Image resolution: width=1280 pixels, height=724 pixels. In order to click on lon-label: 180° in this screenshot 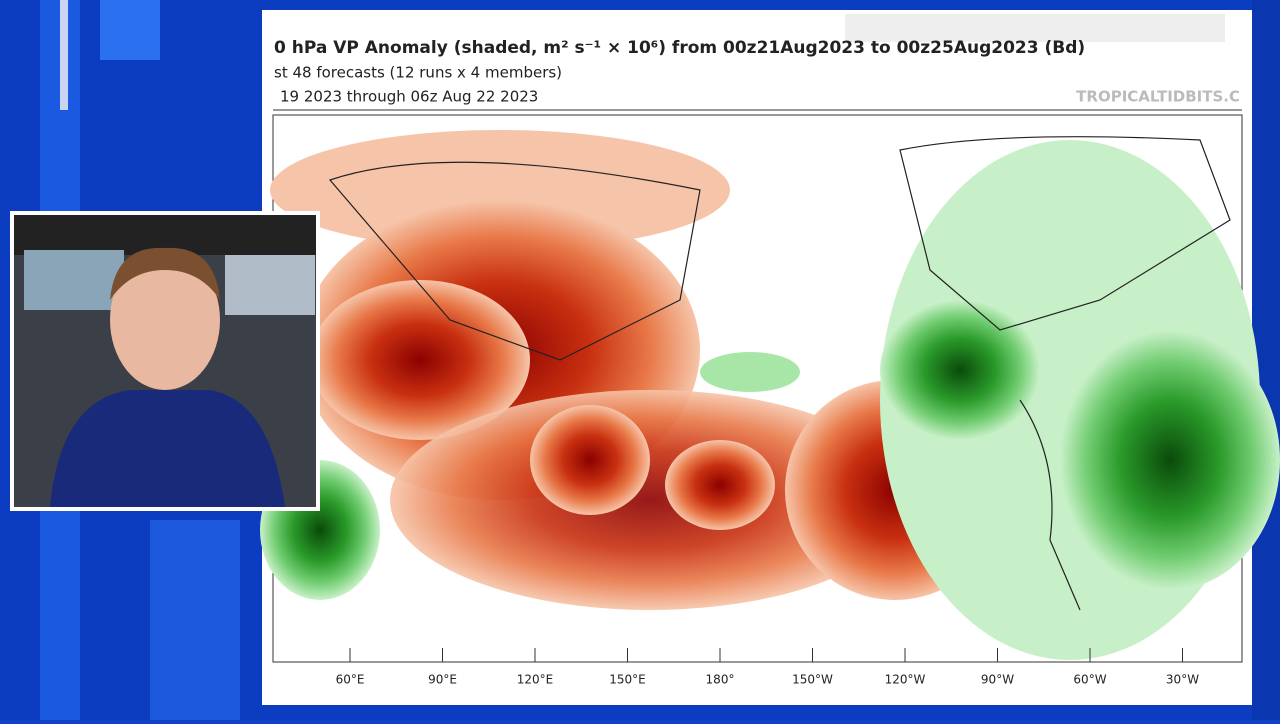, I will do `click(720, 680)`.